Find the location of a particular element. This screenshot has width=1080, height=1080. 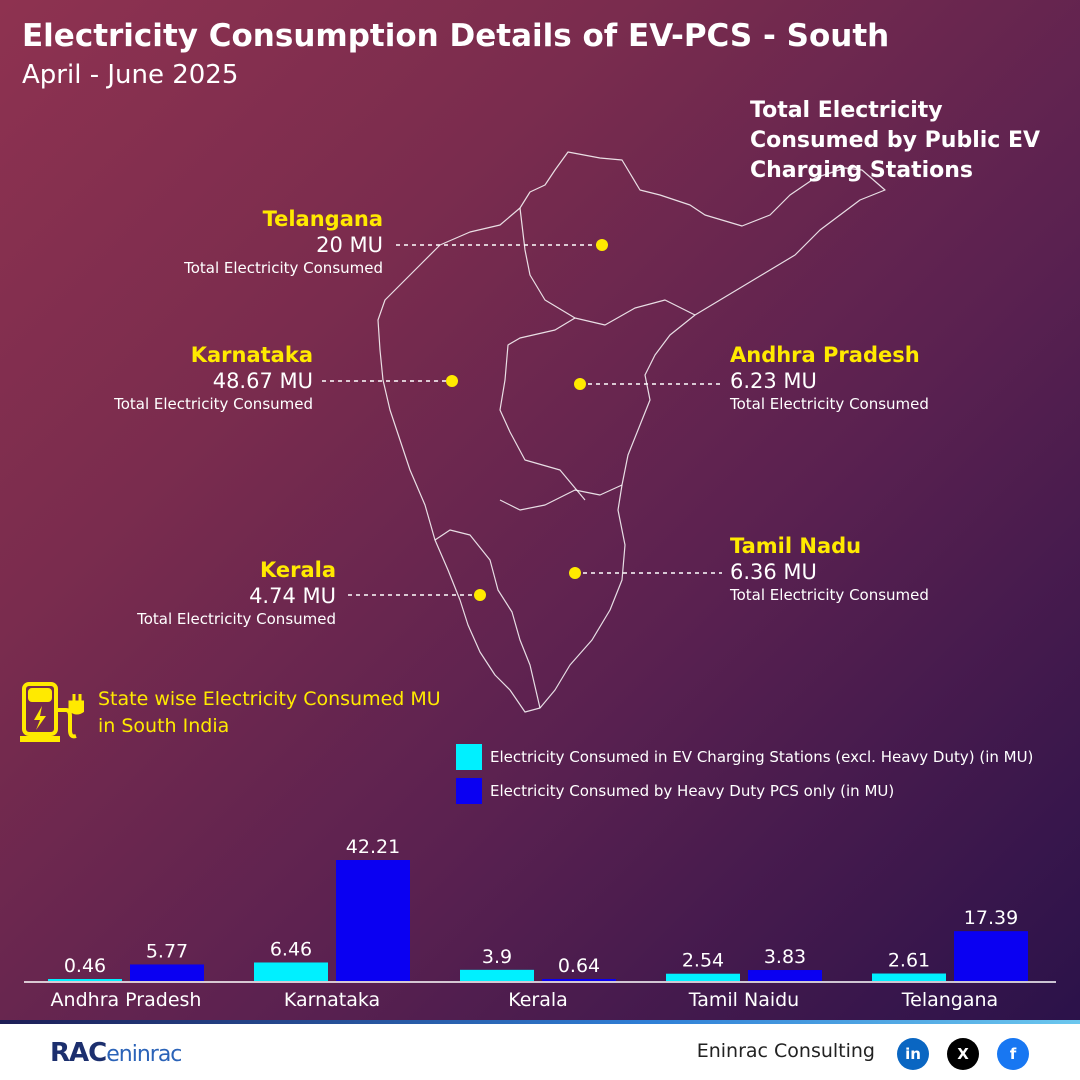

callout-value: 6.23 MU is located at coordinates (773, 381).